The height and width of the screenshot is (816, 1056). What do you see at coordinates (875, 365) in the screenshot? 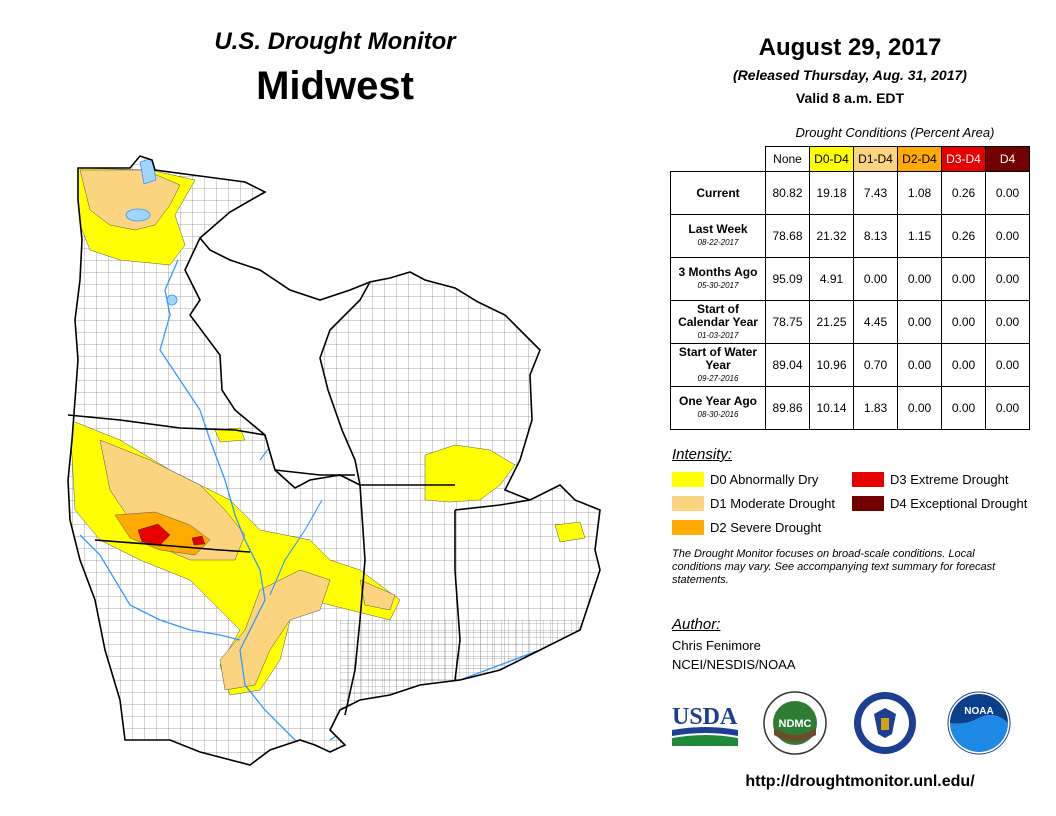
I see `table-cell: 0.70` at bounding box center [875, 365].